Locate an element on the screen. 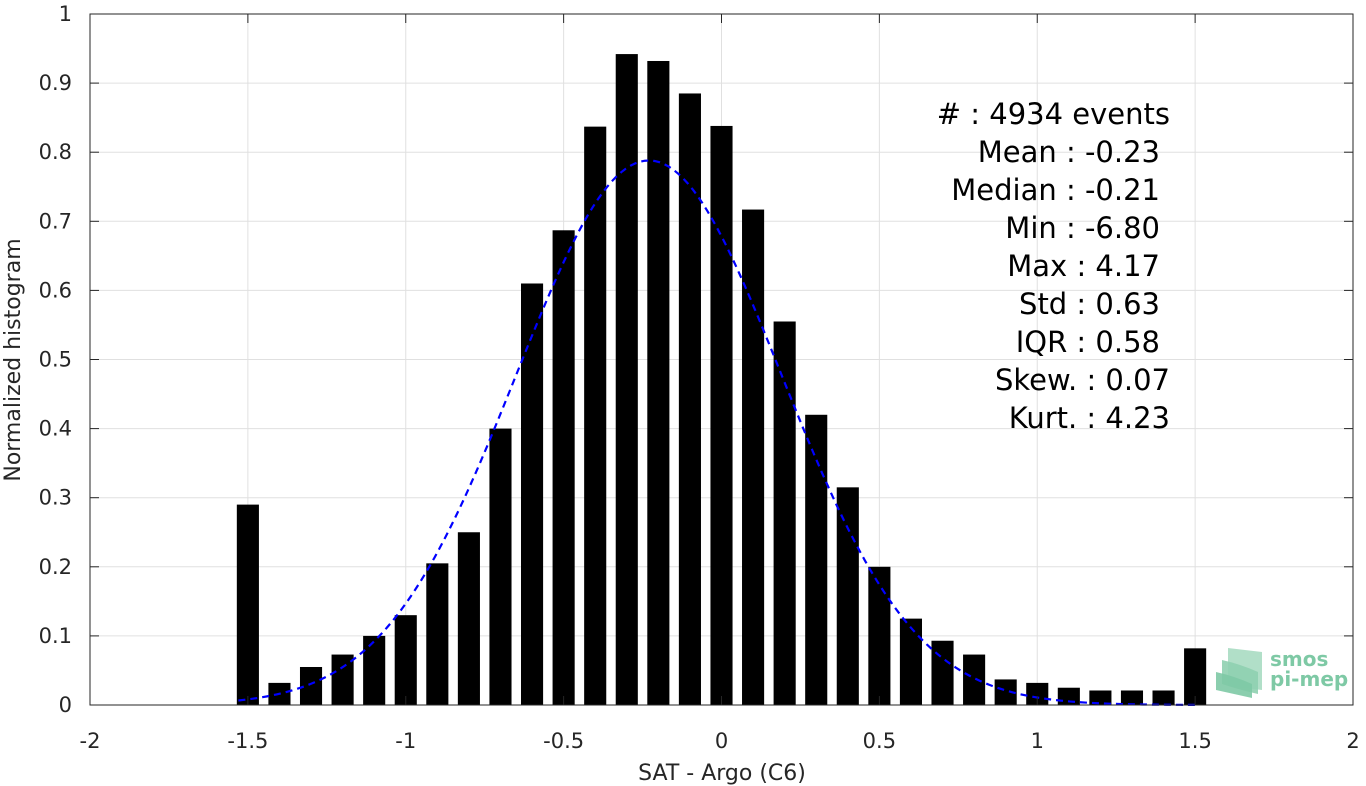  x-tick-label: 0 is located at coordinates (721, 741).